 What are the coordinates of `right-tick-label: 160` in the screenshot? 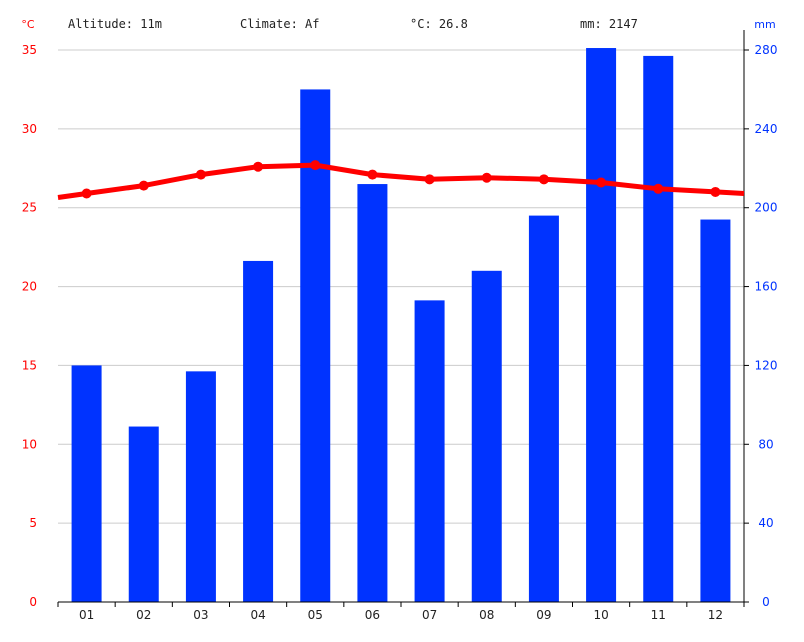 It's located at (766, 287).